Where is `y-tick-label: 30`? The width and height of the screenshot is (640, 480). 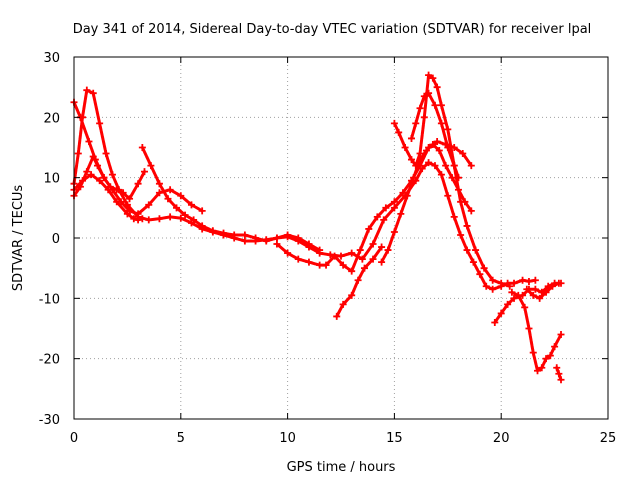 y-tick-label: 30 is located at coordinates (51, 58).